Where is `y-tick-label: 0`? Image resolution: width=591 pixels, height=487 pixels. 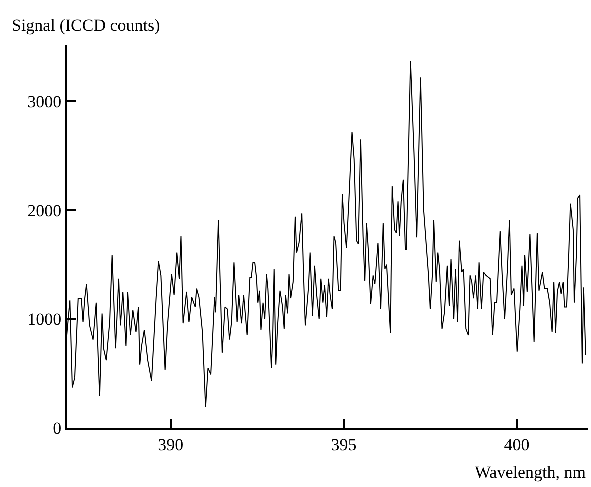 y-tick-label: 0 is located at coordinates (57, 428).